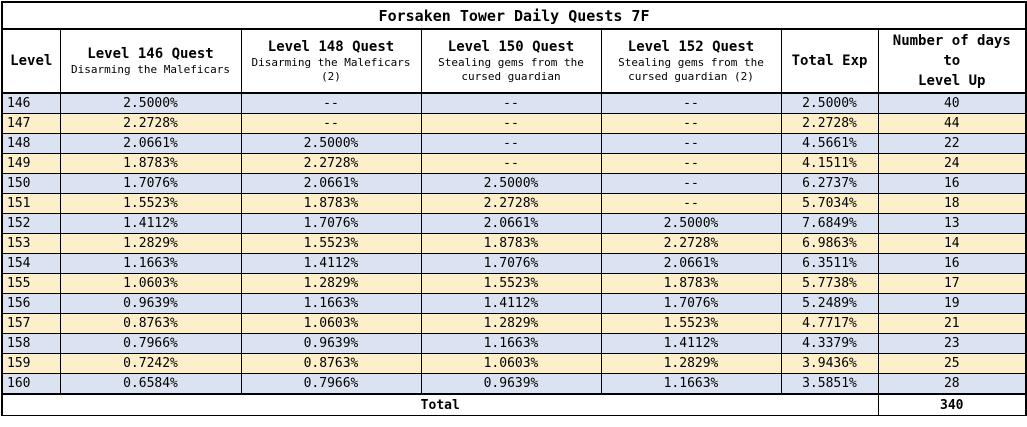  What do you see at coordinates (829, 203) in the screenshot?
I see `cell-total-exp: 5.7034%` at bounding box center [829, 203].